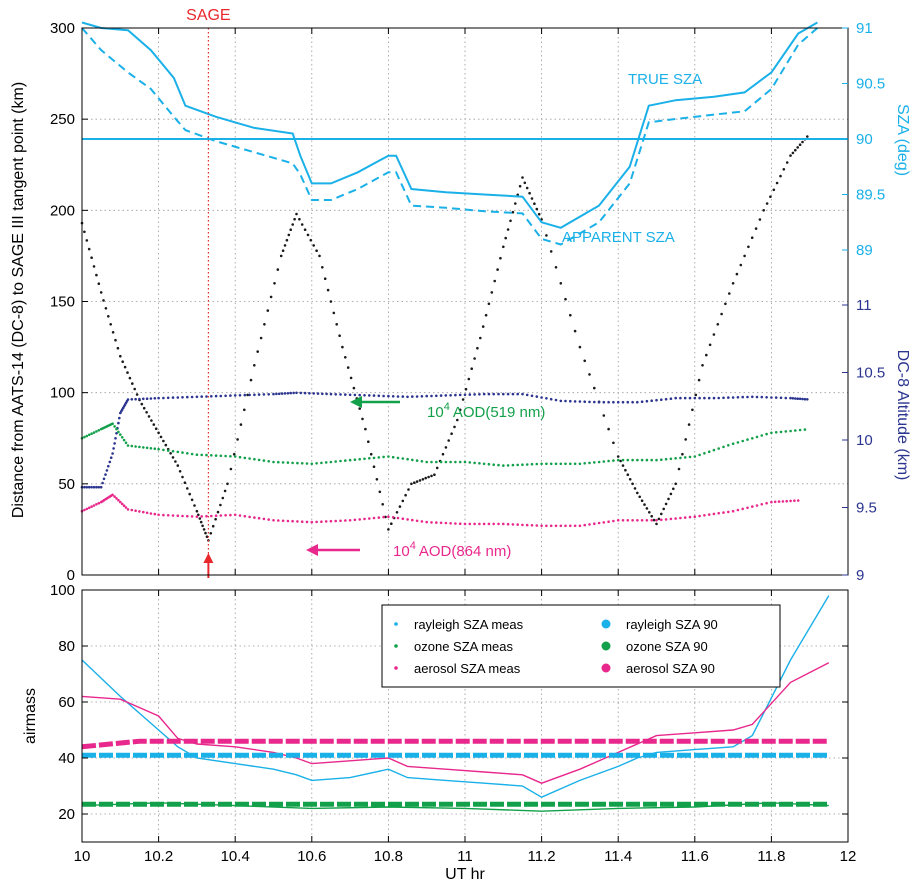 The image size is (912, 883). Describe the element at coordinates (62, 119) in the screenshot. I see `top-left-tick-label: 250` at that location.